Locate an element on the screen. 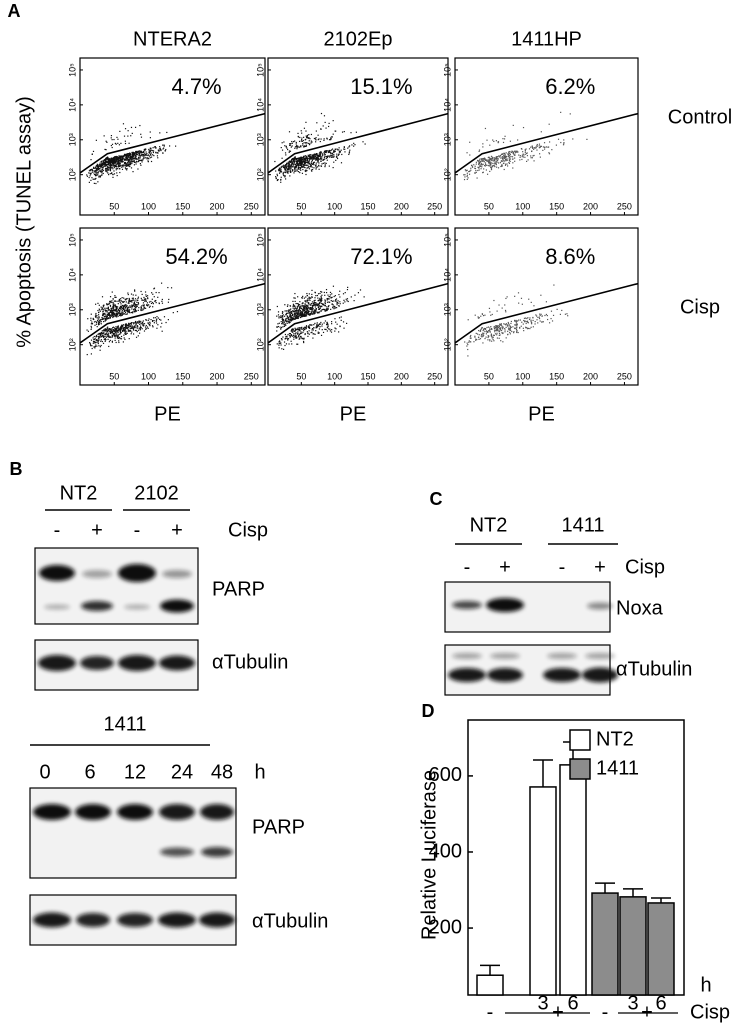 Image resolution: width=745 pixels, height=1026 pixels. group-label: 1411 is located at coordinates (582, 525).